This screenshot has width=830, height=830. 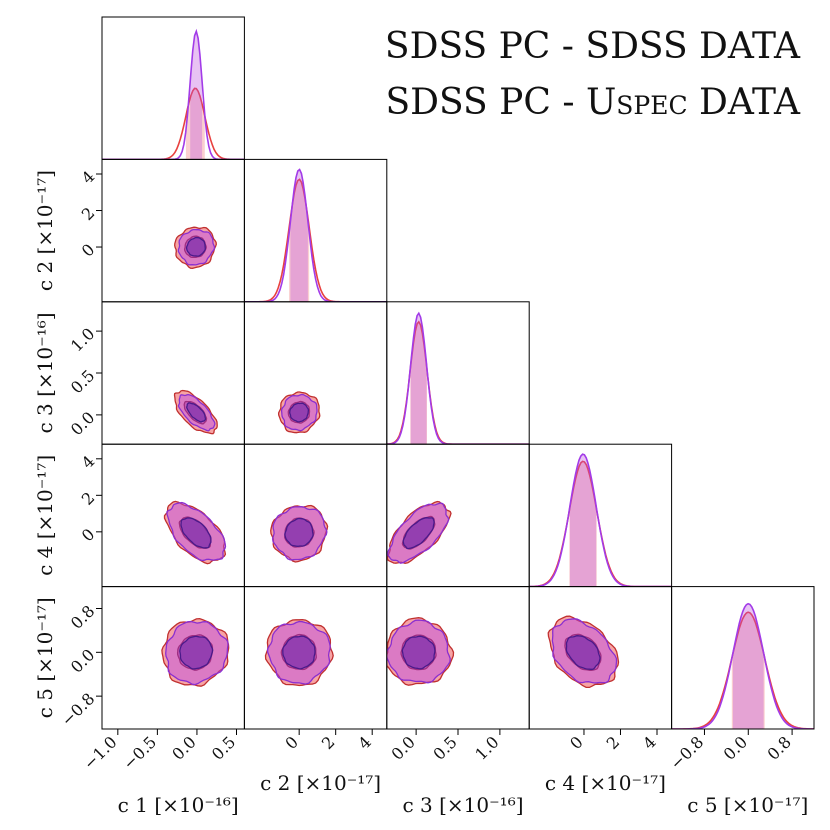 What do you see at coordinates (88, 177) in the screenshot?
I see `y-tick-label-2: 4` at bounding box center [88, 177].